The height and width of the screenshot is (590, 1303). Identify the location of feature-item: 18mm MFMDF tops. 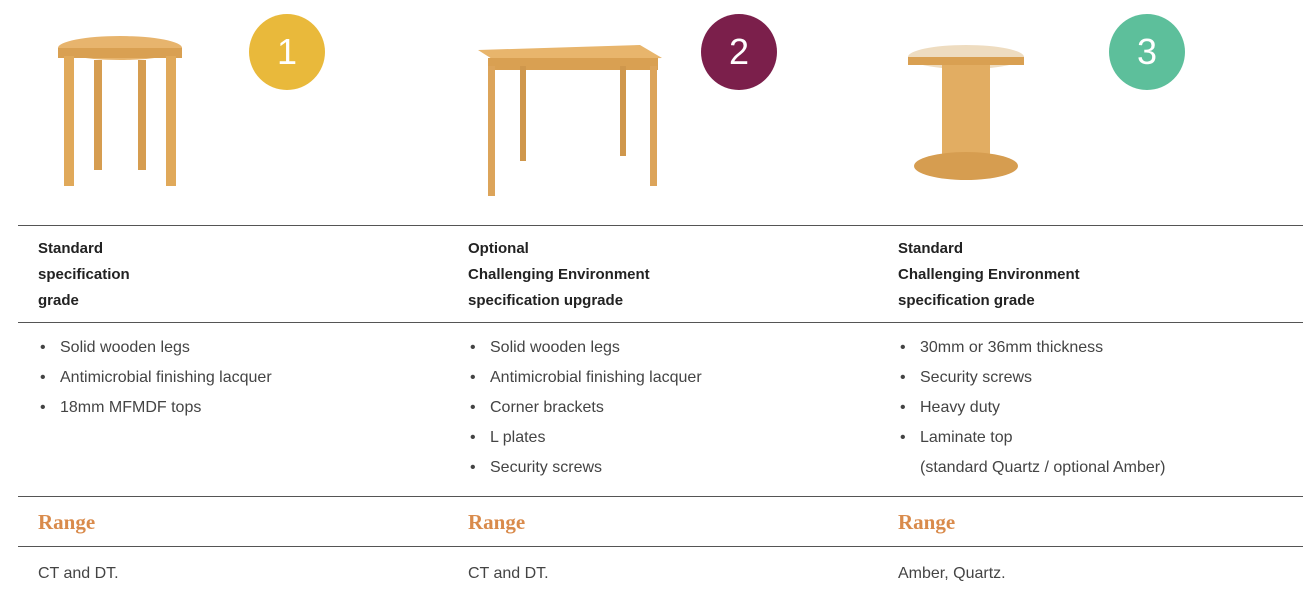
(155, 408).